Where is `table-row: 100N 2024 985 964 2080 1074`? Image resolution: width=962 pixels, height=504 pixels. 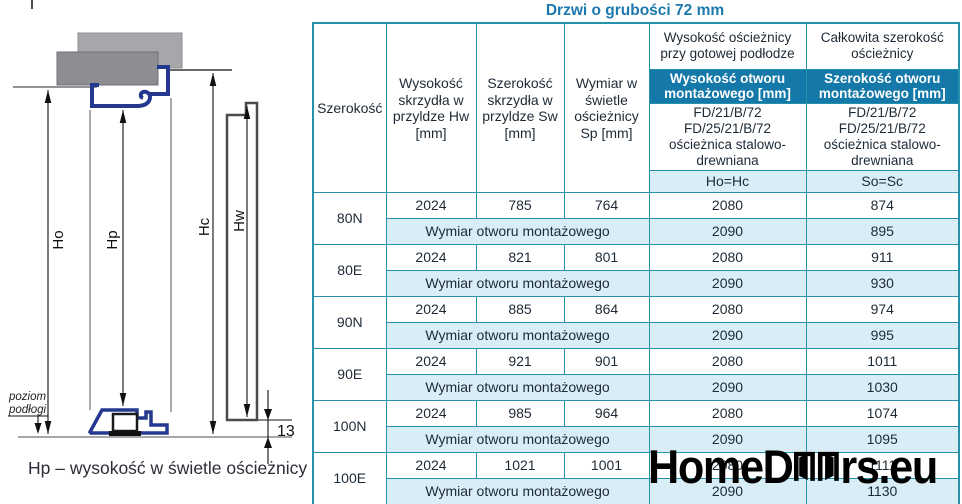
table-row: 100N 2024 985 964 2080 1074 is located at coordinates (636, 427).